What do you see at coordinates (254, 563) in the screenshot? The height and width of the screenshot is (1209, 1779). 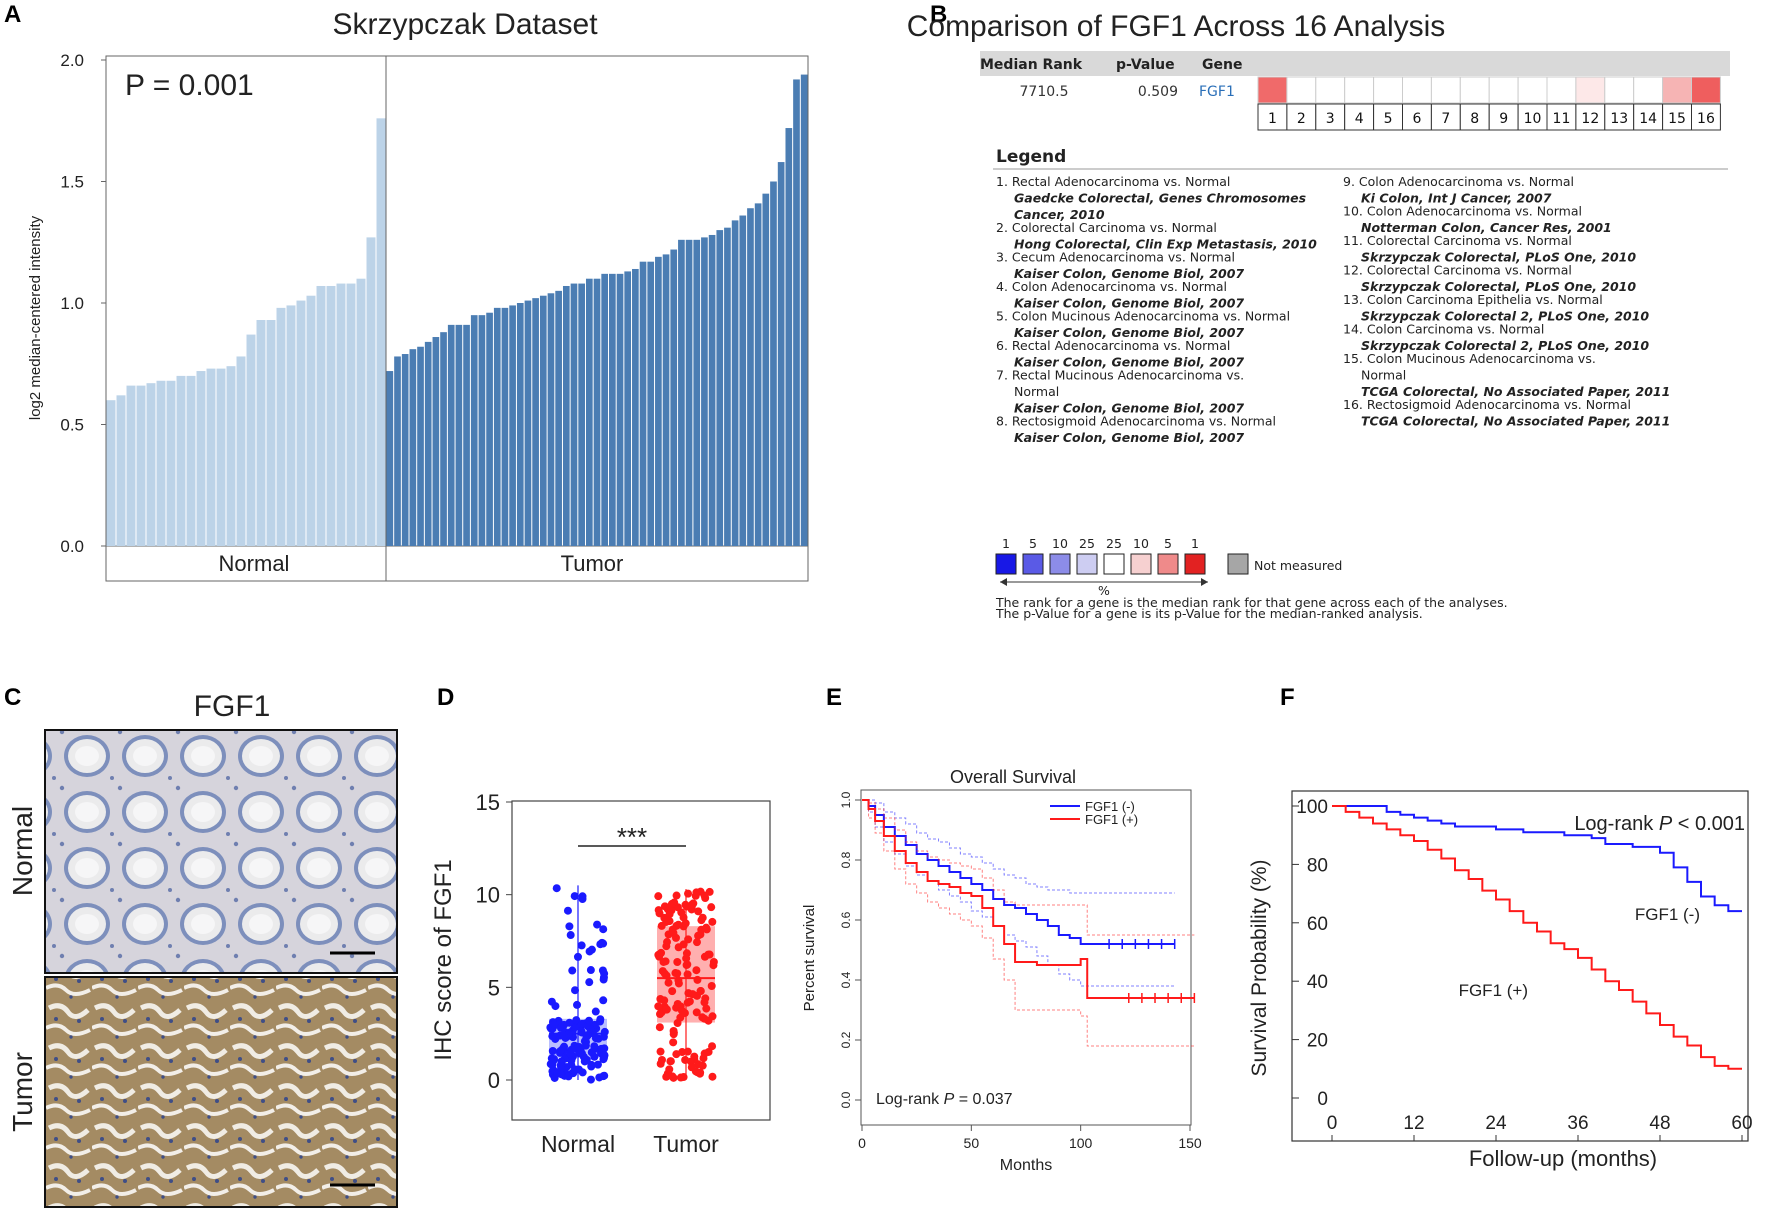 I see `panel-a-label-normal: Normal` at bounding box center [254, 563].